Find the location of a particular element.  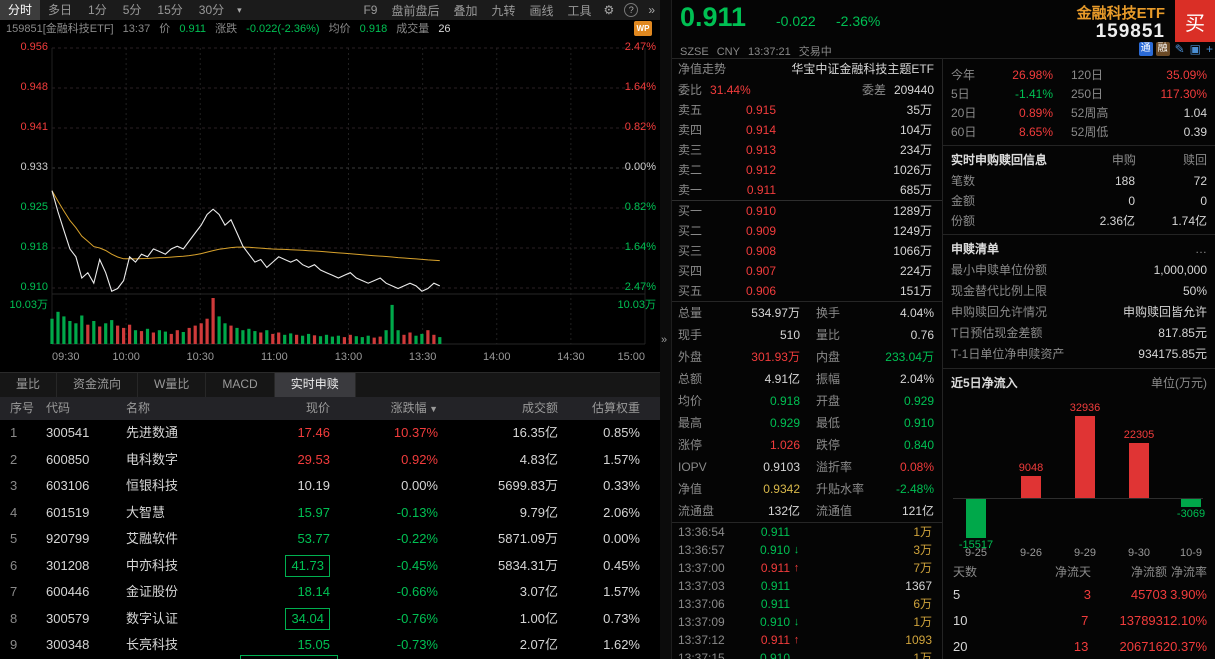

holdings-header-6: 估算权重 is located at coordinates (615, 408).